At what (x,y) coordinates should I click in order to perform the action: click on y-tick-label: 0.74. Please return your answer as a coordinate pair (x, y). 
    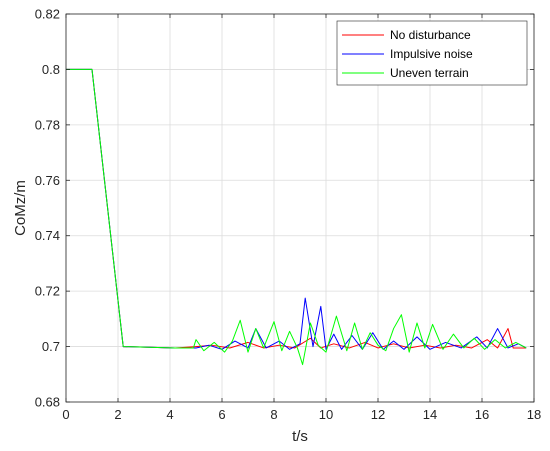
    Looking at the image, I should click on (47, 235).